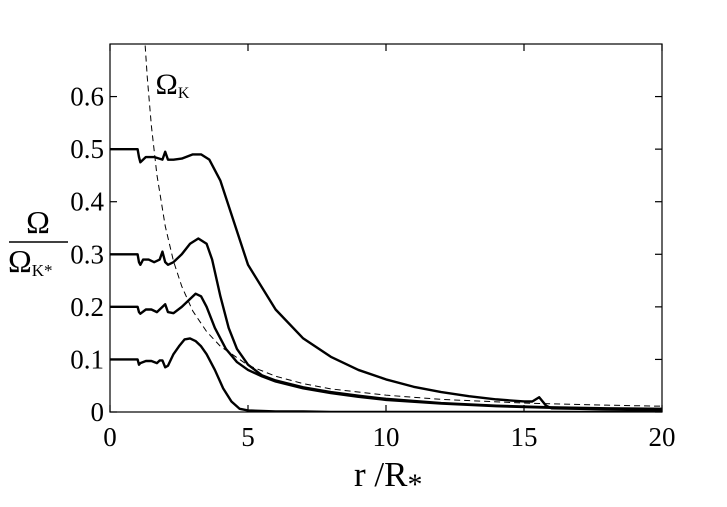 This screenshot has width=727, height=507. I want to click on y-axis-label: Ω ΩK*, so click(38, 242).